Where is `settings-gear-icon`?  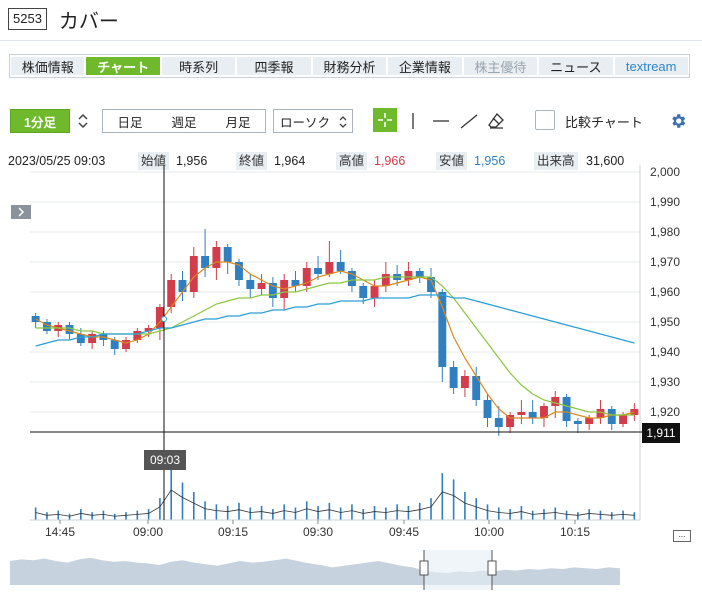 settings-gear-icon is located at coordinates (678, 121).